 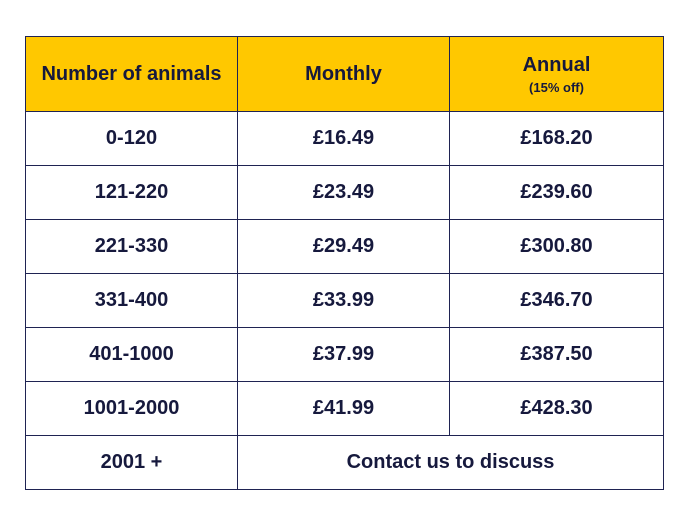 I want to click on animals-range-cell: 121-220, so click(x=131, y=192).